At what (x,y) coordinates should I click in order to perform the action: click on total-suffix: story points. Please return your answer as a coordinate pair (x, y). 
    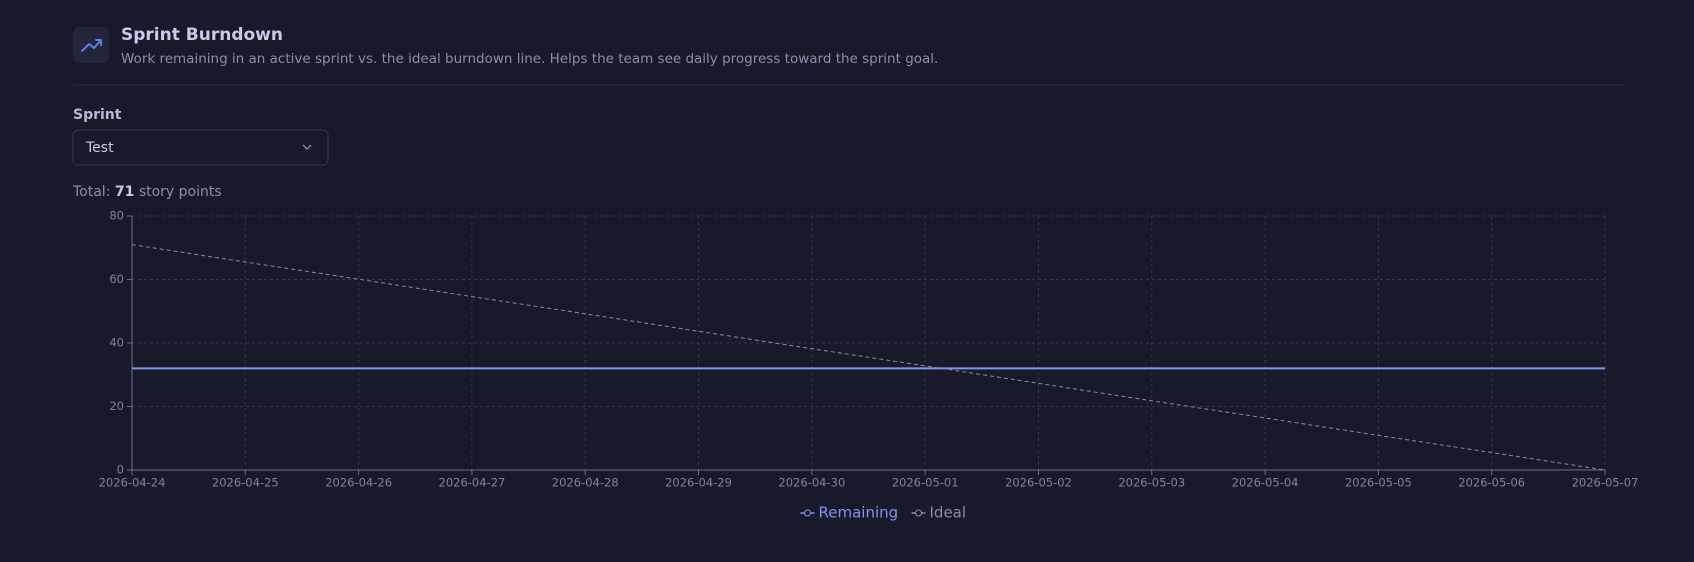
    Looking at the image, I should click on (180, 192).